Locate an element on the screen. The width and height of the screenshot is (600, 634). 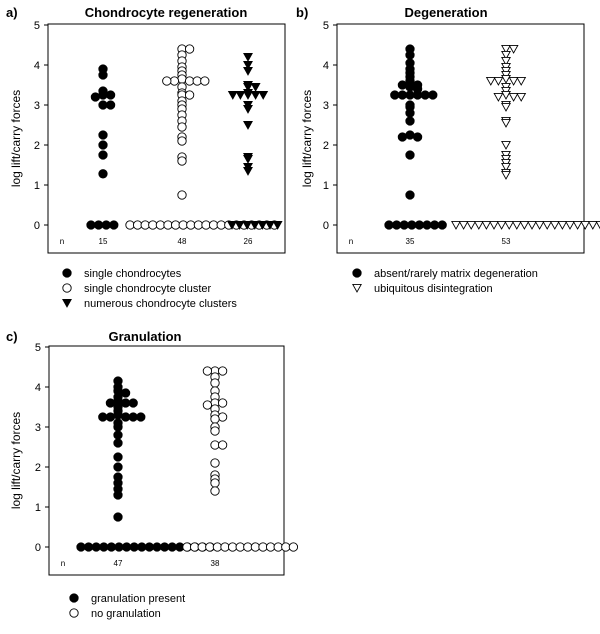
y-tick-label: 4 is located at coordinates (38, 388).